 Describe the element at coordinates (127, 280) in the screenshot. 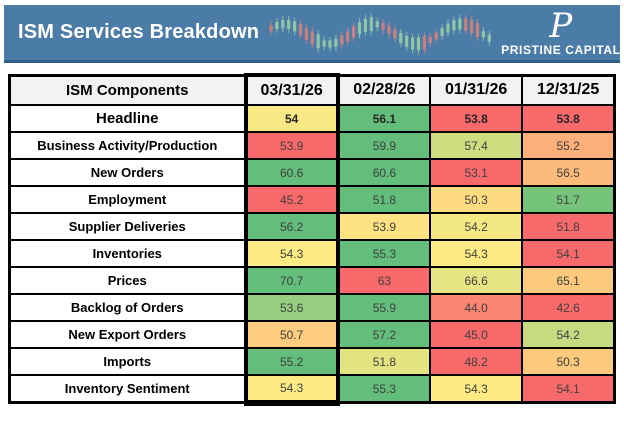

I see `component-label: Prices` at that location.